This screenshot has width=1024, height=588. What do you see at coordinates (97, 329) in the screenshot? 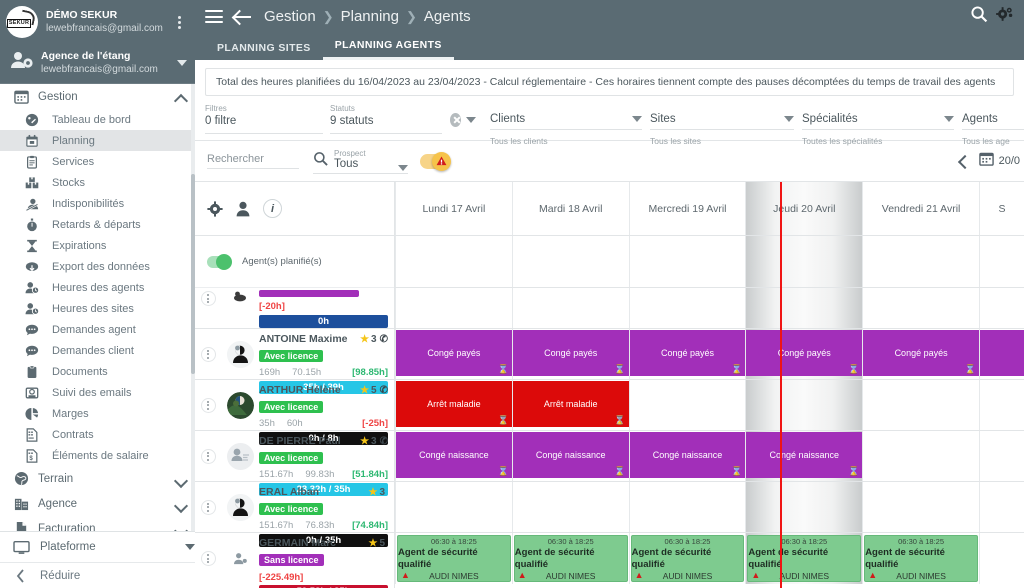
I see `sidebar-item-demandes-agent: Demandes agent` at bounding box center [97, 329].